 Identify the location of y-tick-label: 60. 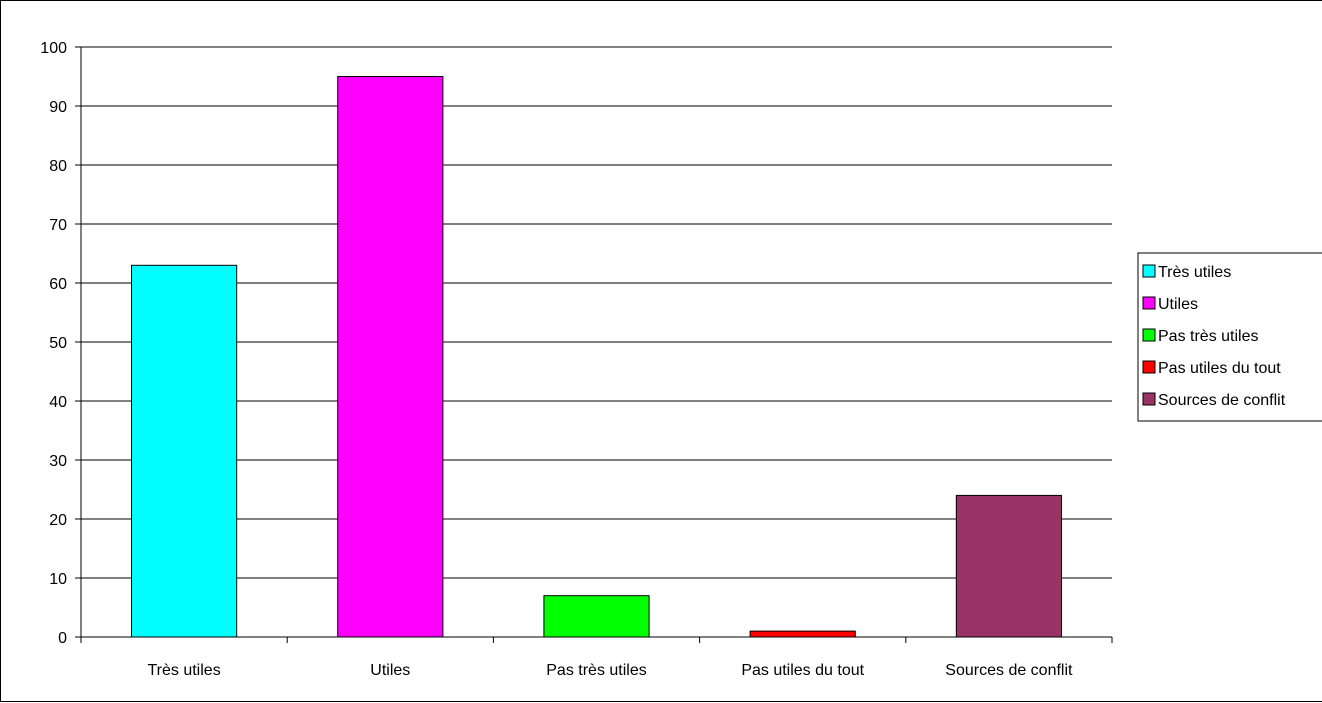
(58, 284).